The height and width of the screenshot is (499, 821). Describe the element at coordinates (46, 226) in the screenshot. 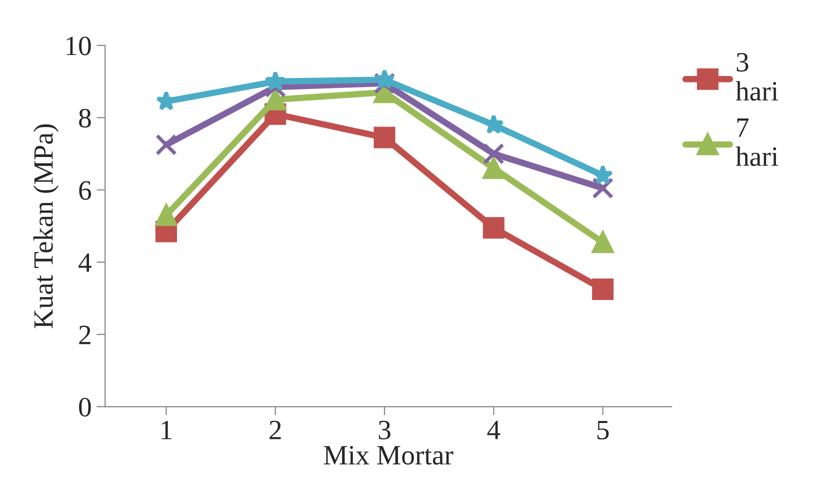

I see `y-axis-title: Kuat Tekan (MPa)` at that location.